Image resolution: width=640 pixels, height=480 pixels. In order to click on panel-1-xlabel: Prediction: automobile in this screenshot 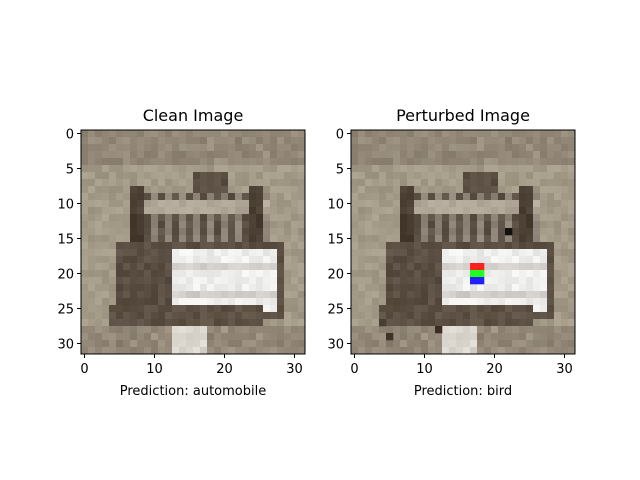, I will do `click(193, 391)`.